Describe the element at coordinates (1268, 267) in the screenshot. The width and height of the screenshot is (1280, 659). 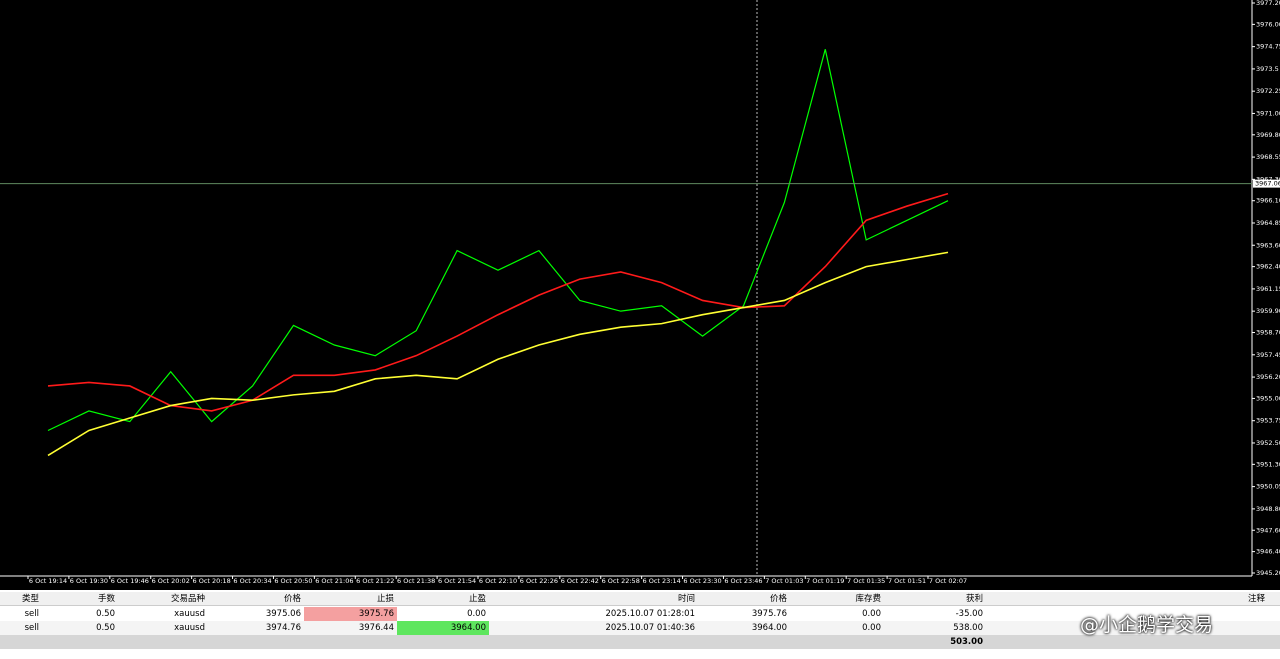
I see `y-tick-label: 3962.40` at that location.